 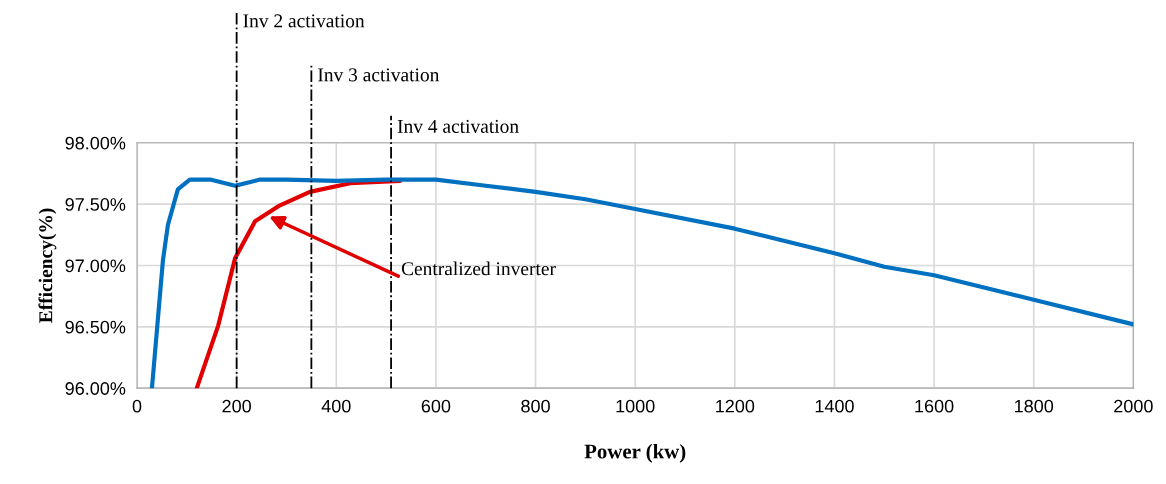 I want to click on x-tick-label: 1400, so click(x=834, y=406).